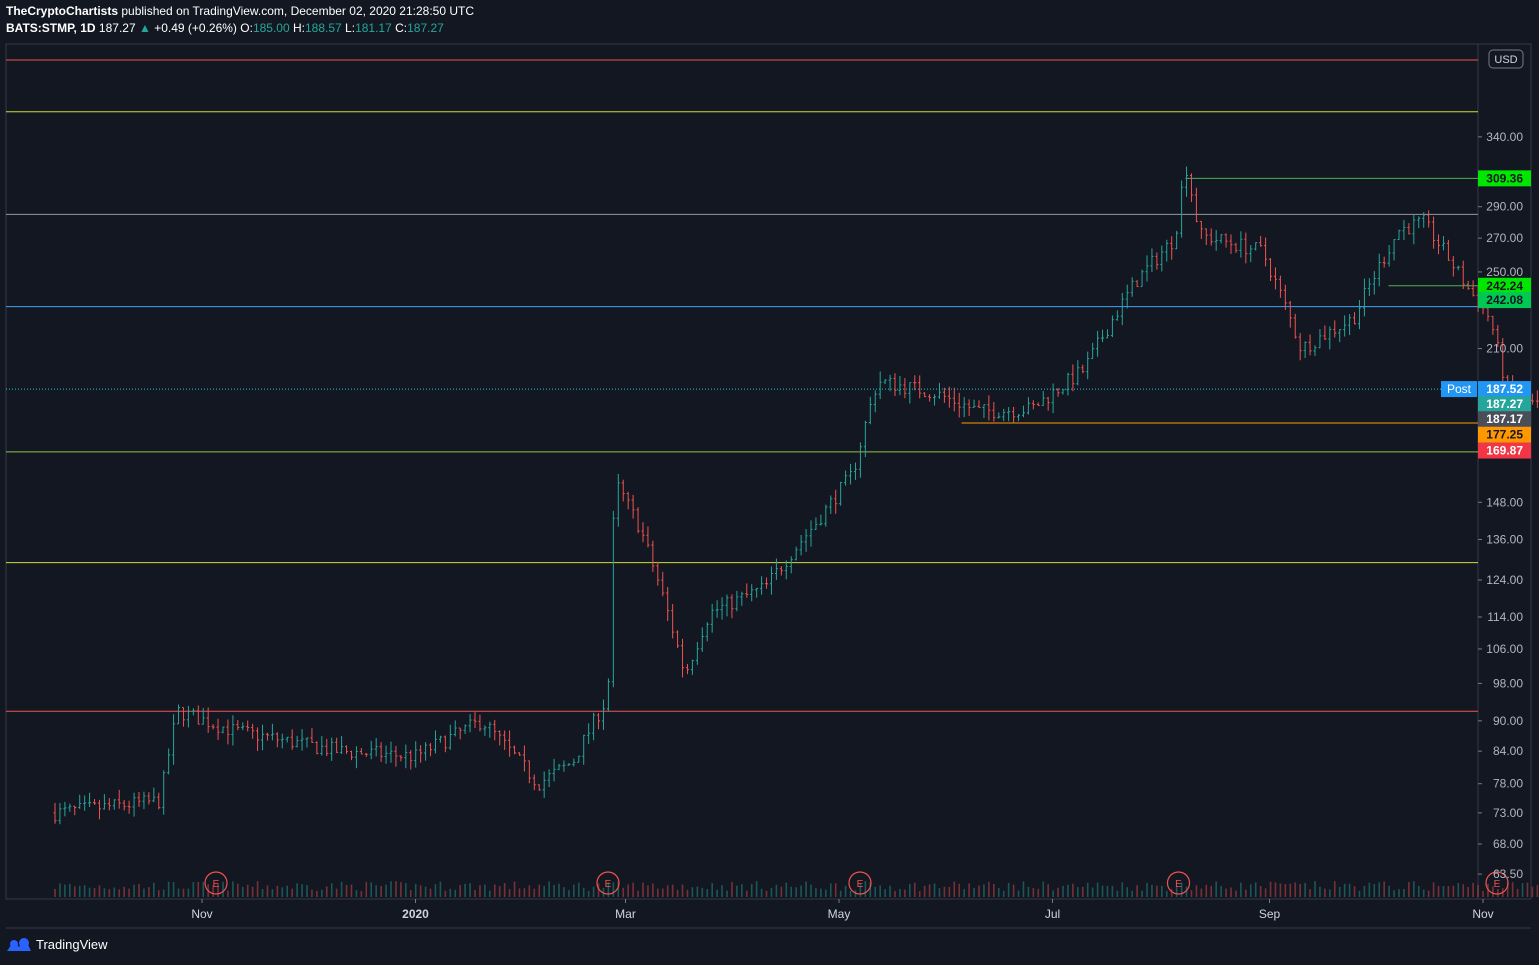  Describe the element at coordinates (51, 28) in the screenshot. I see `symbol-label: BATS:STMP, 1D` at that location.